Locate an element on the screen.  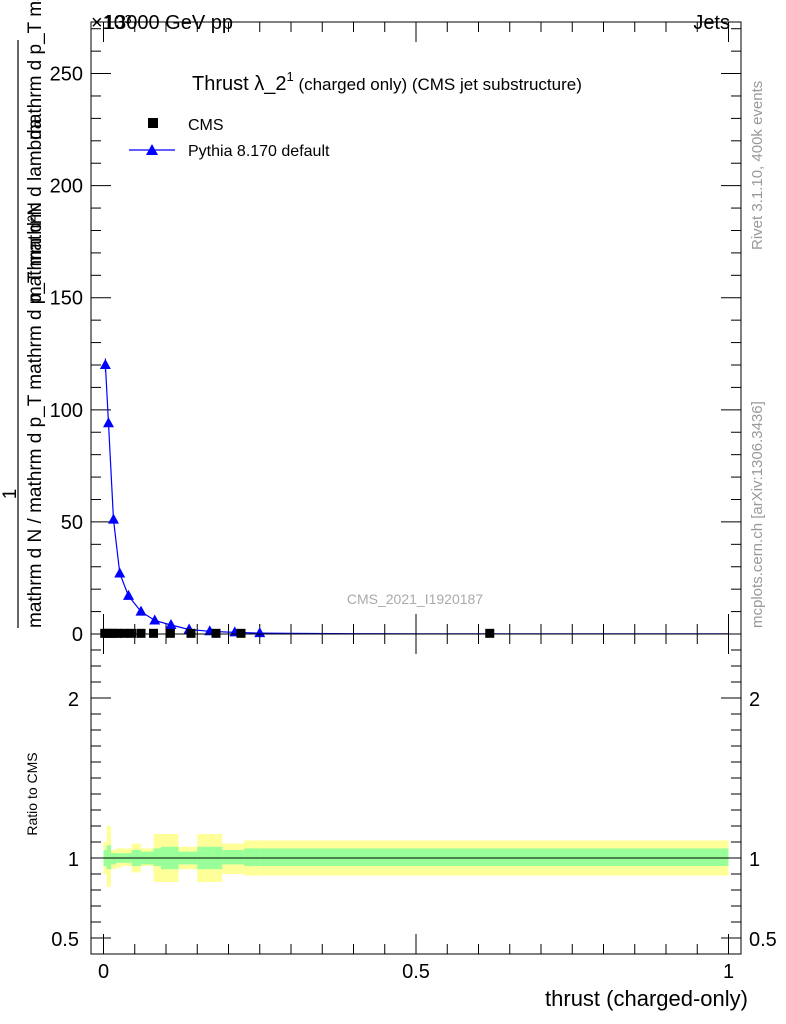
rivet-label: Rivet 3.1.10, 400k events is located at coordinates (757, 165).